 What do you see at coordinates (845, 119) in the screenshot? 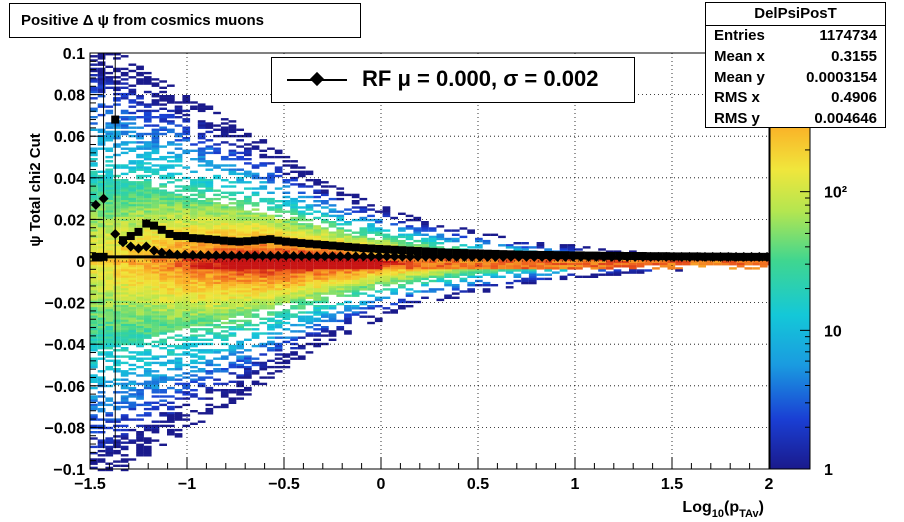
I see `stat-value: 0.004646` at bounding box center [845, 119].